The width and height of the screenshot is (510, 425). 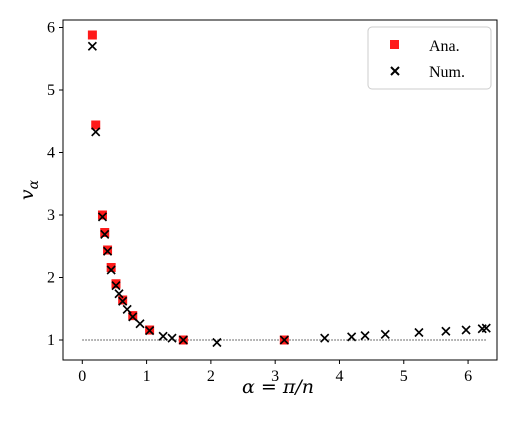 I want to click on y-tick-label: 2, so click(x=51, y=278).